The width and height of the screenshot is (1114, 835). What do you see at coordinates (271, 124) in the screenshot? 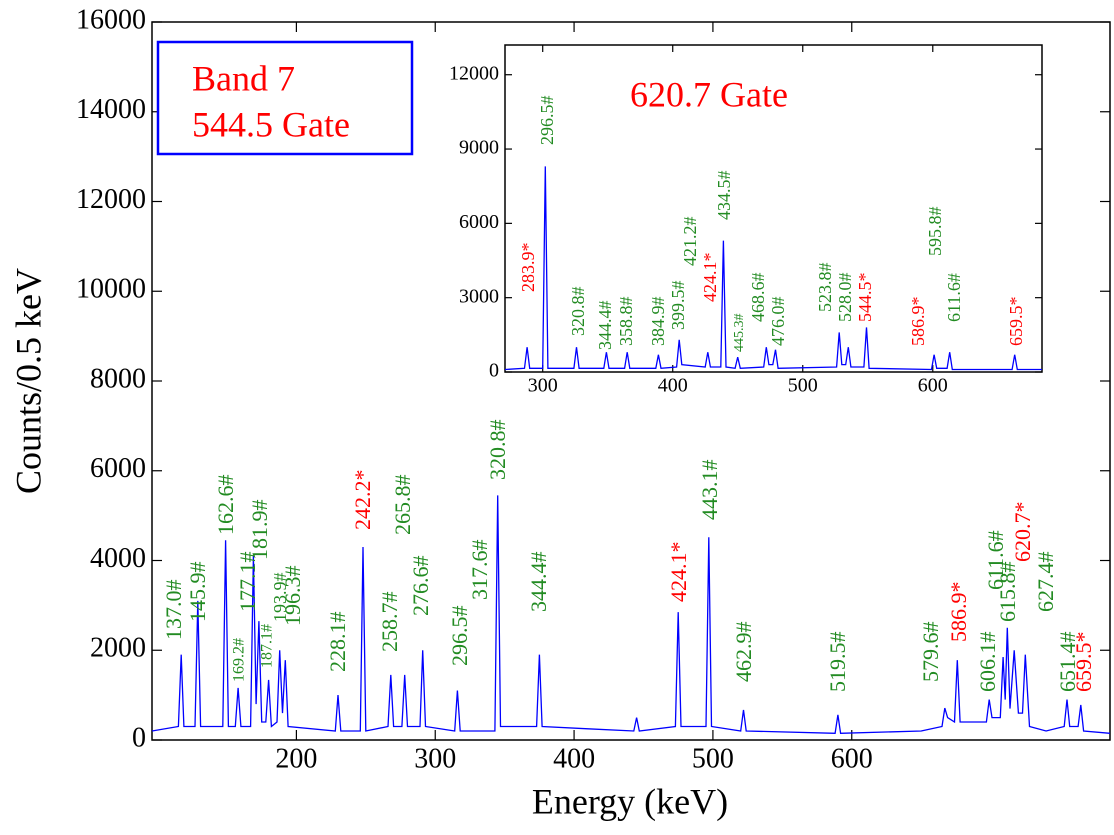
I see `band-label: 544.5 Gate` at bounding box center [271, 124].